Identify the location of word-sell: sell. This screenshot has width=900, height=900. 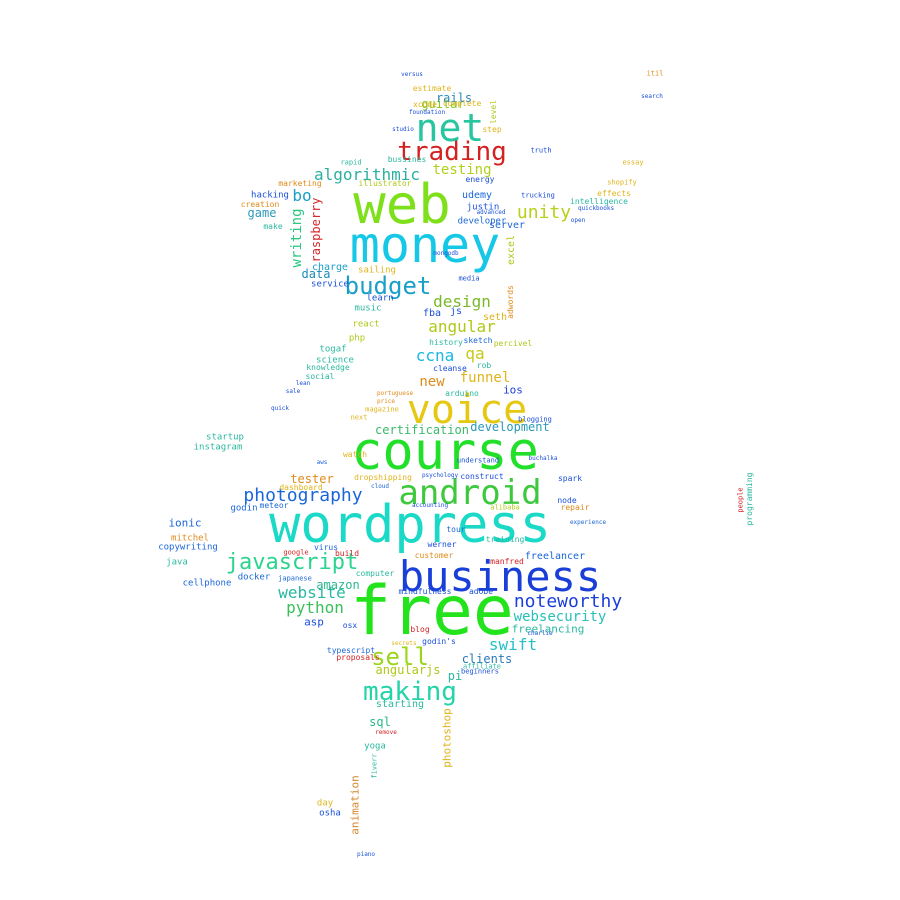
(400, 657).